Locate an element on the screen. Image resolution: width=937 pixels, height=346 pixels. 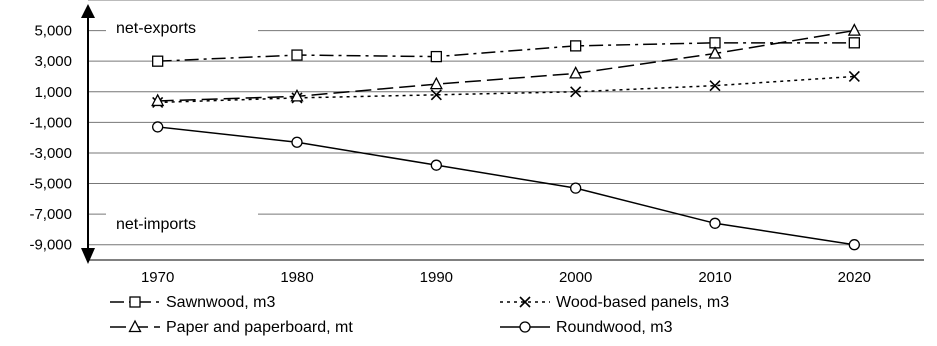
legend-label: Sawnwood, m3 is located at coordinates (220, 302).